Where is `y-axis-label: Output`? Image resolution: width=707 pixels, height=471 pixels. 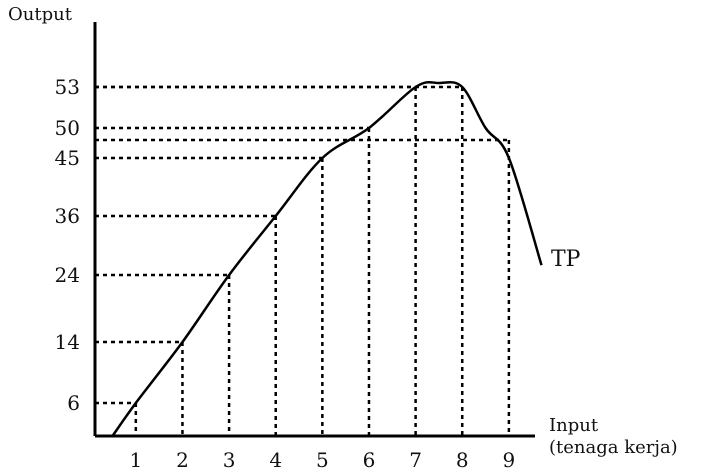 y-axis-label: Output is located at coordinates (40, 14).